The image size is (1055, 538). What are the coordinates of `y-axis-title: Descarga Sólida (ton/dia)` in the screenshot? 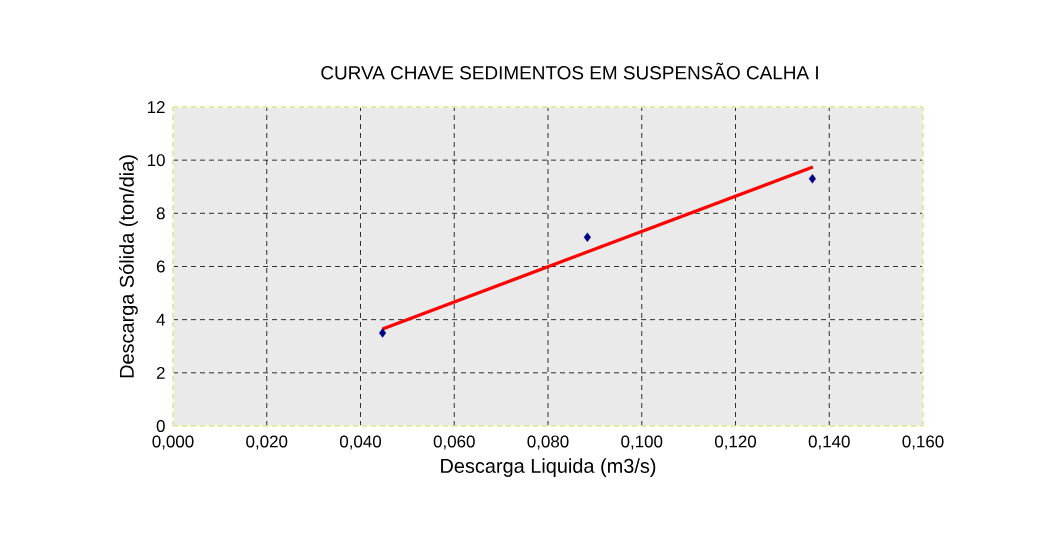 It's located at (128, 266).